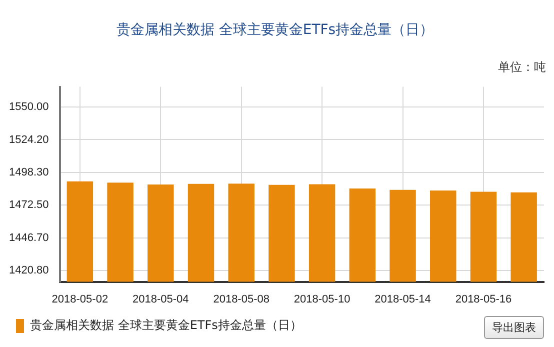 The height and width of the screenshot is (347, 554). I want to click on chart-title: 贵金属相关数据 全球主要黄金ETFs持金总量（日）, so click(275, 30).